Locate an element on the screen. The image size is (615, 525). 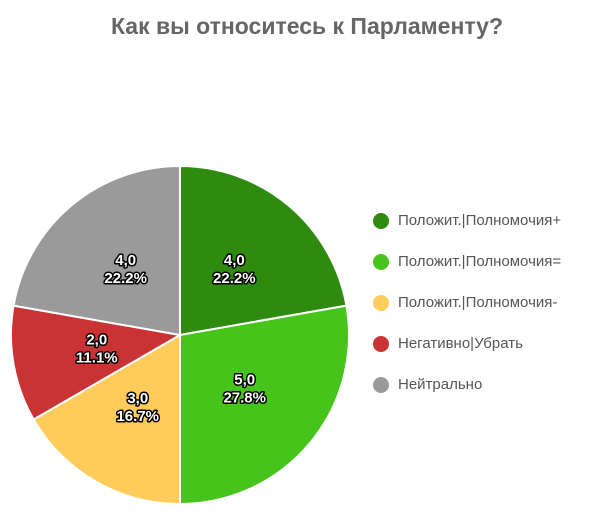
percent-label: 11.1% is located at coordinates (97, 358).